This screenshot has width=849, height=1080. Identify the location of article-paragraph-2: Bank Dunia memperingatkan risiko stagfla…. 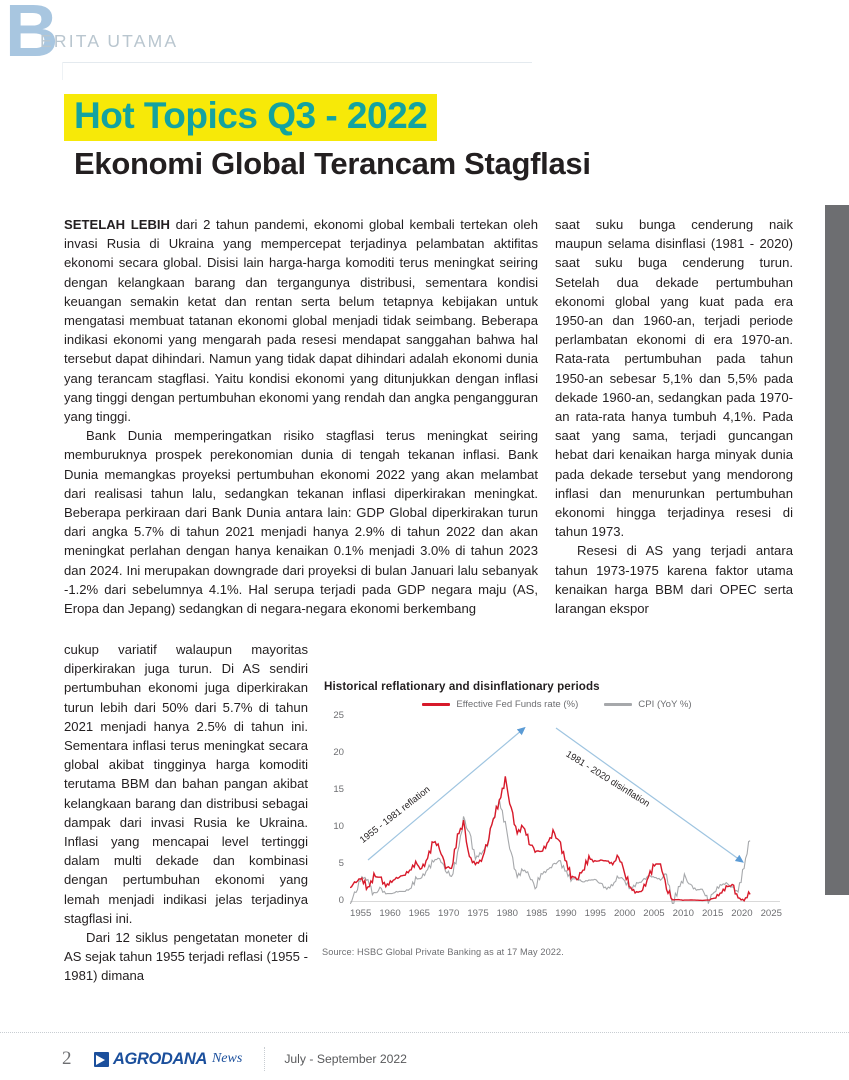
(301, 522).